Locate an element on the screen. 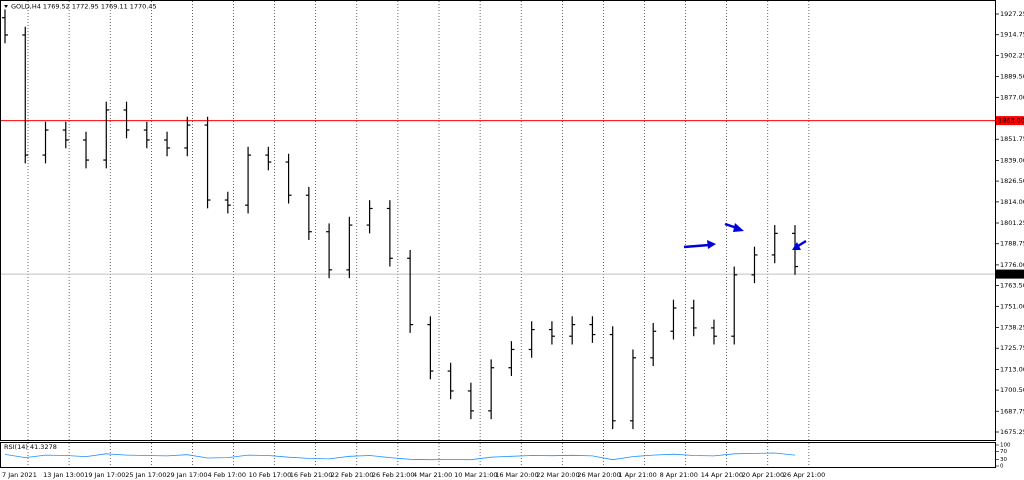  rsi-tick-label: 70 is located at coordinates (1003, 452).